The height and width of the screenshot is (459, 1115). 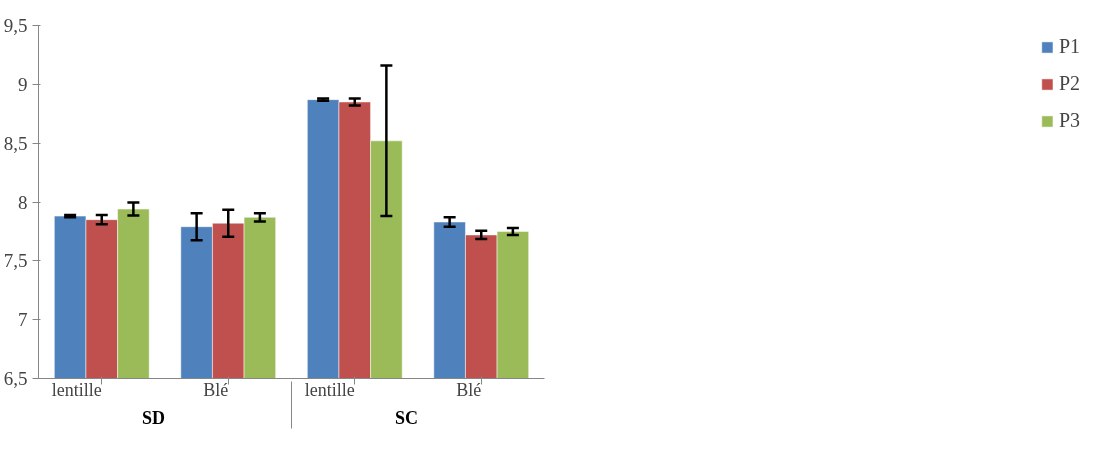 I want to click on legend-label: P3, so click(x=1069, y=120).